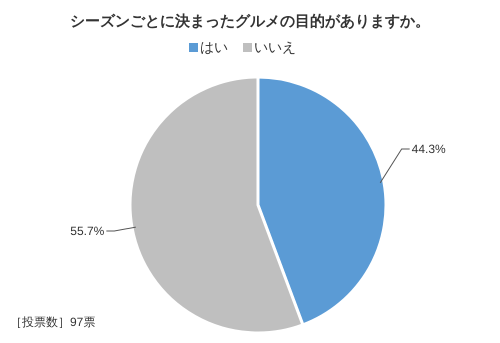 Image resolution: width=500 pixels, height=343 pixels. What do you see at coordinates (53, 322) in the screenshot?
I see `annotation: ［投票数］97票` at bounding box center [53, 322].